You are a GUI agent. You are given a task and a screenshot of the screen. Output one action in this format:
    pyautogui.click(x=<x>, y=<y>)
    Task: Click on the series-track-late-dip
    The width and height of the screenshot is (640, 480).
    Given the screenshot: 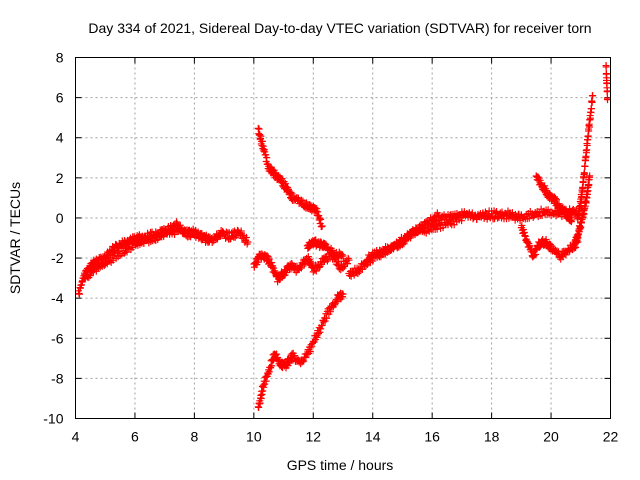 What is the action you would take?
    pyautogui.click(x=549, y=242)
    